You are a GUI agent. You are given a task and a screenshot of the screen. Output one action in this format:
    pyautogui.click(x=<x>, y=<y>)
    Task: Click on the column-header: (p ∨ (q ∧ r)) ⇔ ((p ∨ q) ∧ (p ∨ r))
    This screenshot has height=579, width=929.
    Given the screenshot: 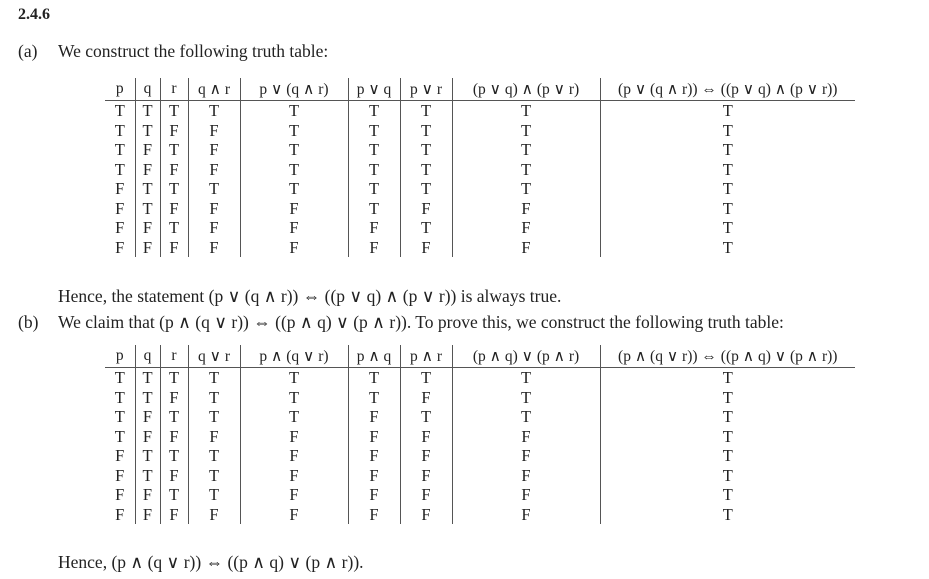 What is the action you would take?
    pyautogui.click(x=727, y=89)
    